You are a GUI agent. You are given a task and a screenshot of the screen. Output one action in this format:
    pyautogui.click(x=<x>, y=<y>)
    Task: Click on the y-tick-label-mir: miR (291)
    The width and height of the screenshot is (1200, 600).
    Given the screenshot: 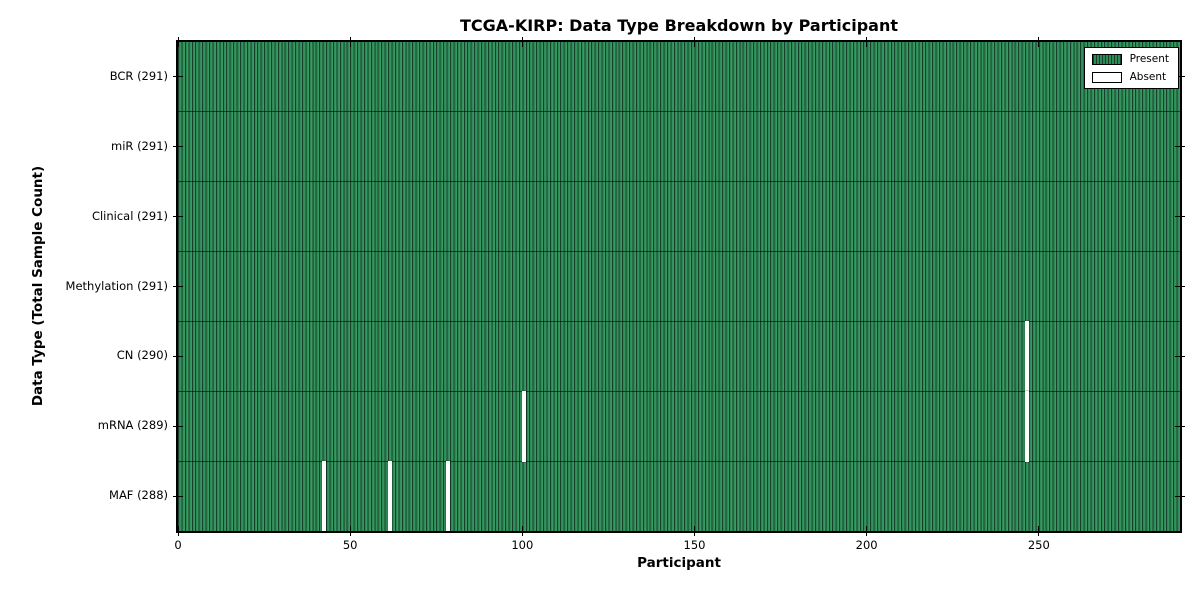 What is the action you would take?
    pyautogui.click(x=139, y=145)
    